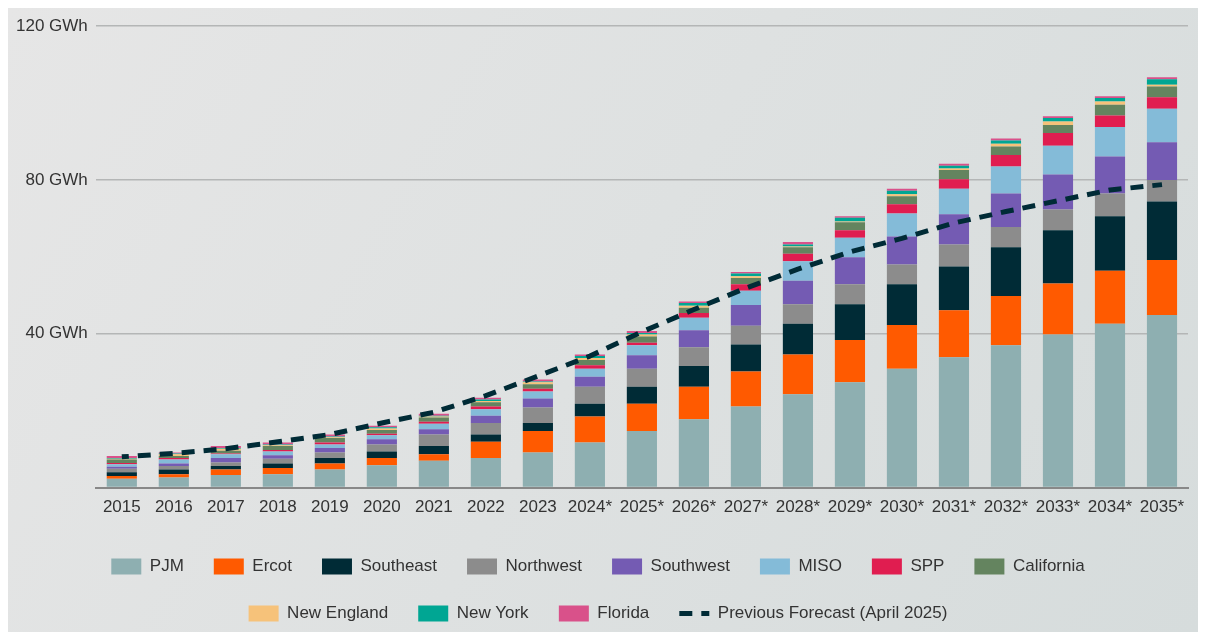 This screenshot has height=640, width=1206. I want to click on legend-label: Florida, so click(623, 613).